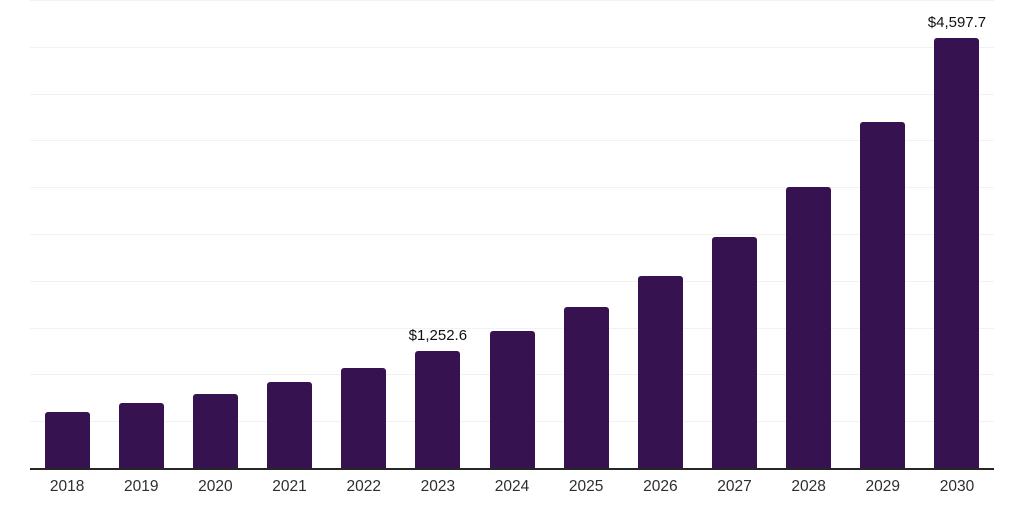 The height and width of the screenshot is (512, 1024). What do you see at coordinates (364, 418) in the screenshot?
I see `bar-2022` at bounding box center [364, 418].